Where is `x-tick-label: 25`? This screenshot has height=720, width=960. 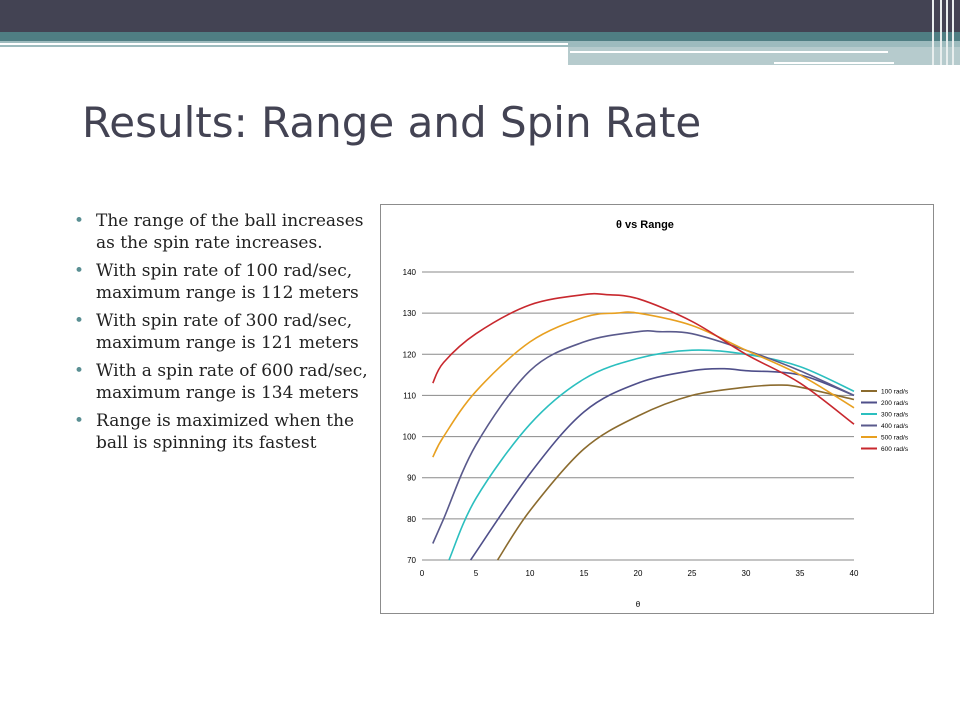
x-tick-label: 25 is located at coordinates (692, 573).